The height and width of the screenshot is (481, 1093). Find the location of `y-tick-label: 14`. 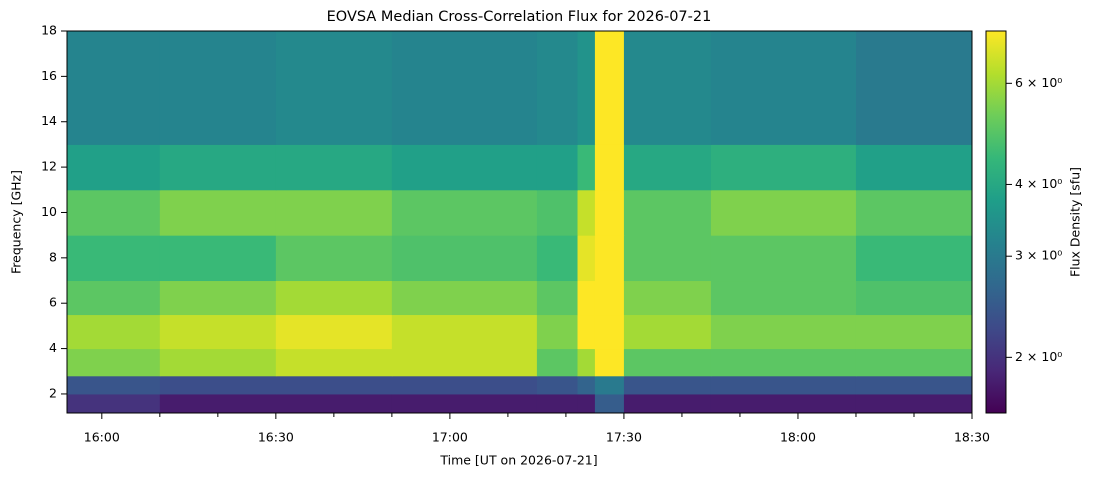

y-tick-label: 14 is located at coordinates (49, 120).